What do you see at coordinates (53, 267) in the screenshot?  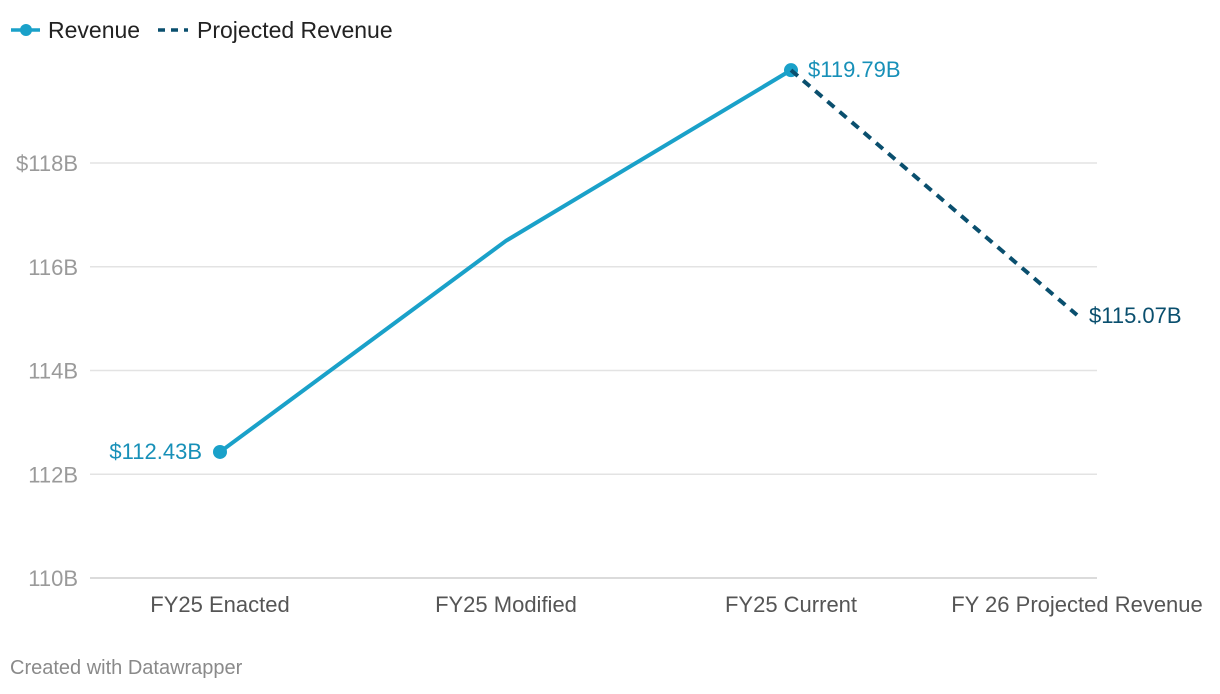 I see `y-tick-label: 116B` at bounding box center [53, 267].